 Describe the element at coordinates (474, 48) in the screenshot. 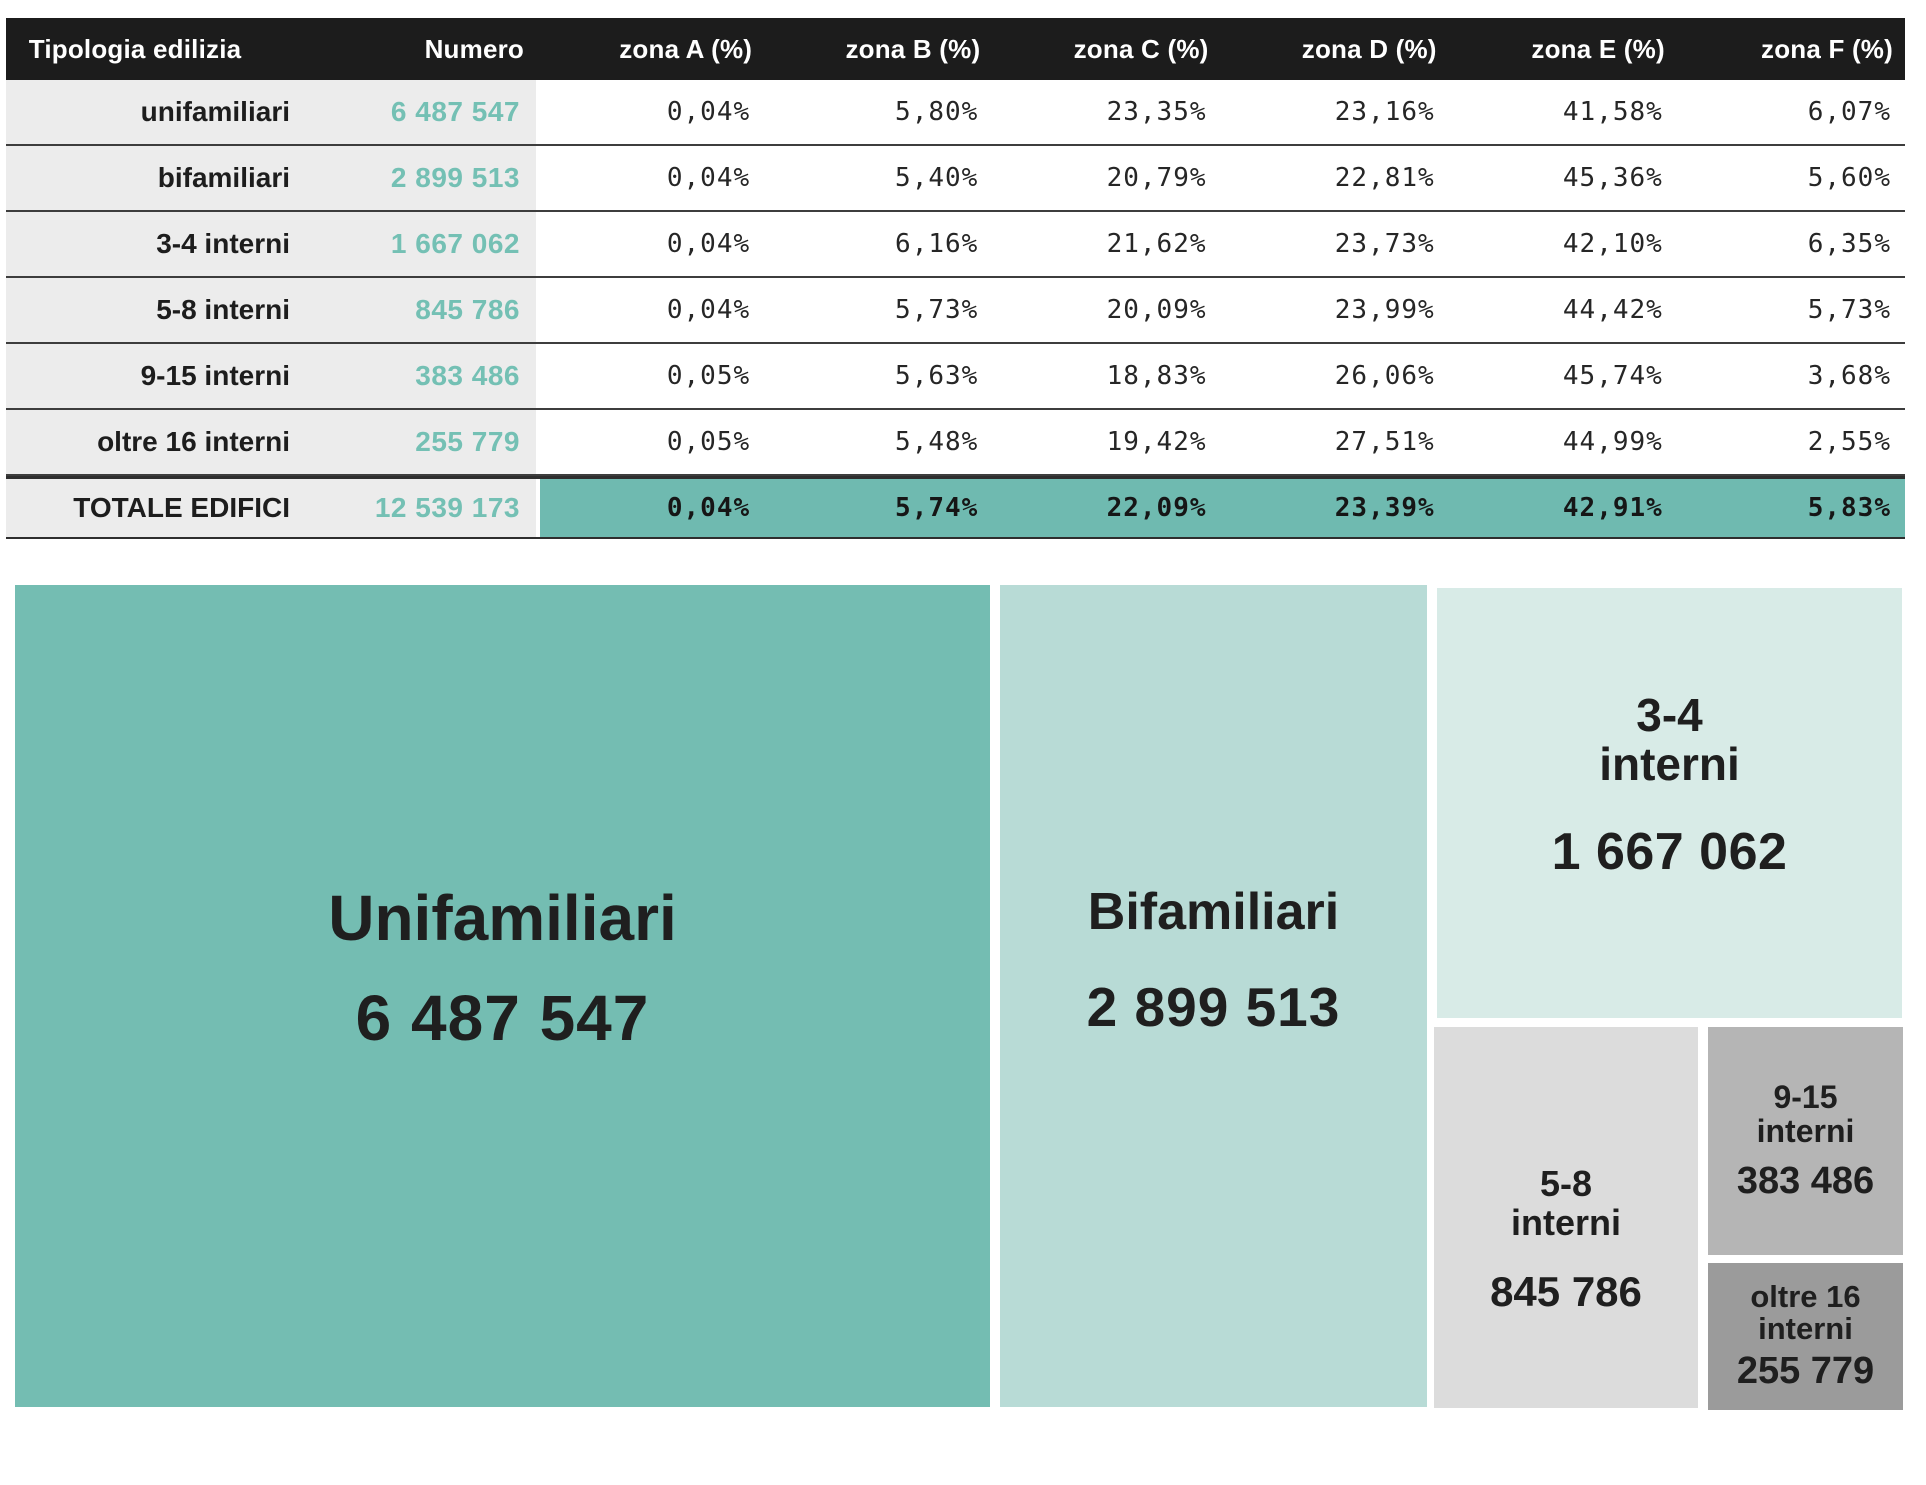

I see `column-header-numero: Numero` at that location.